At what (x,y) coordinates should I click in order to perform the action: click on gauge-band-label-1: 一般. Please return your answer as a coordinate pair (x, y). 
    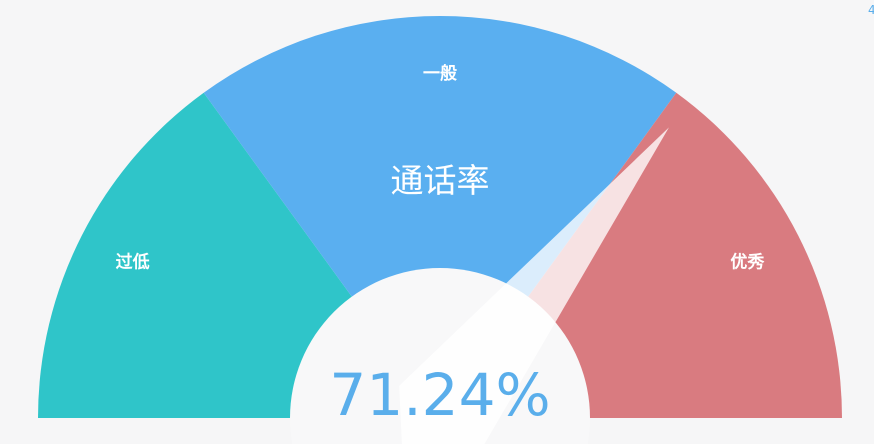
    Looking at the image, I should click on (440, 73).